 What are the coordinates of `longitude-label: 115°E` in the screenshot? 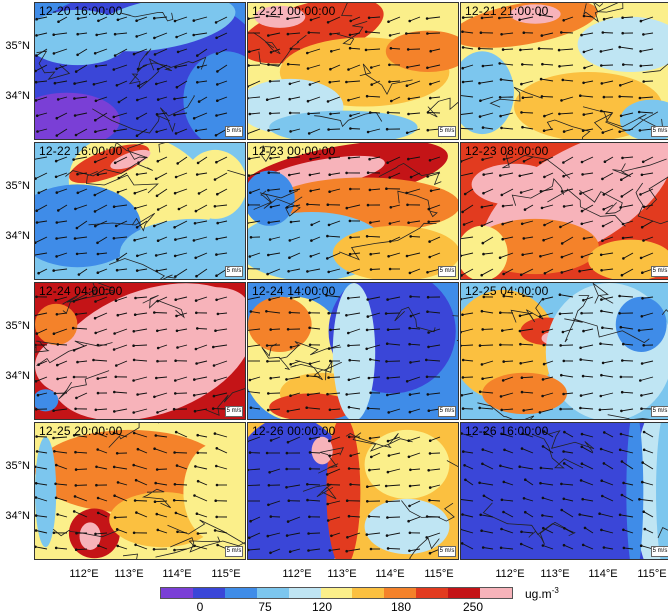 It's located at (651, 574).